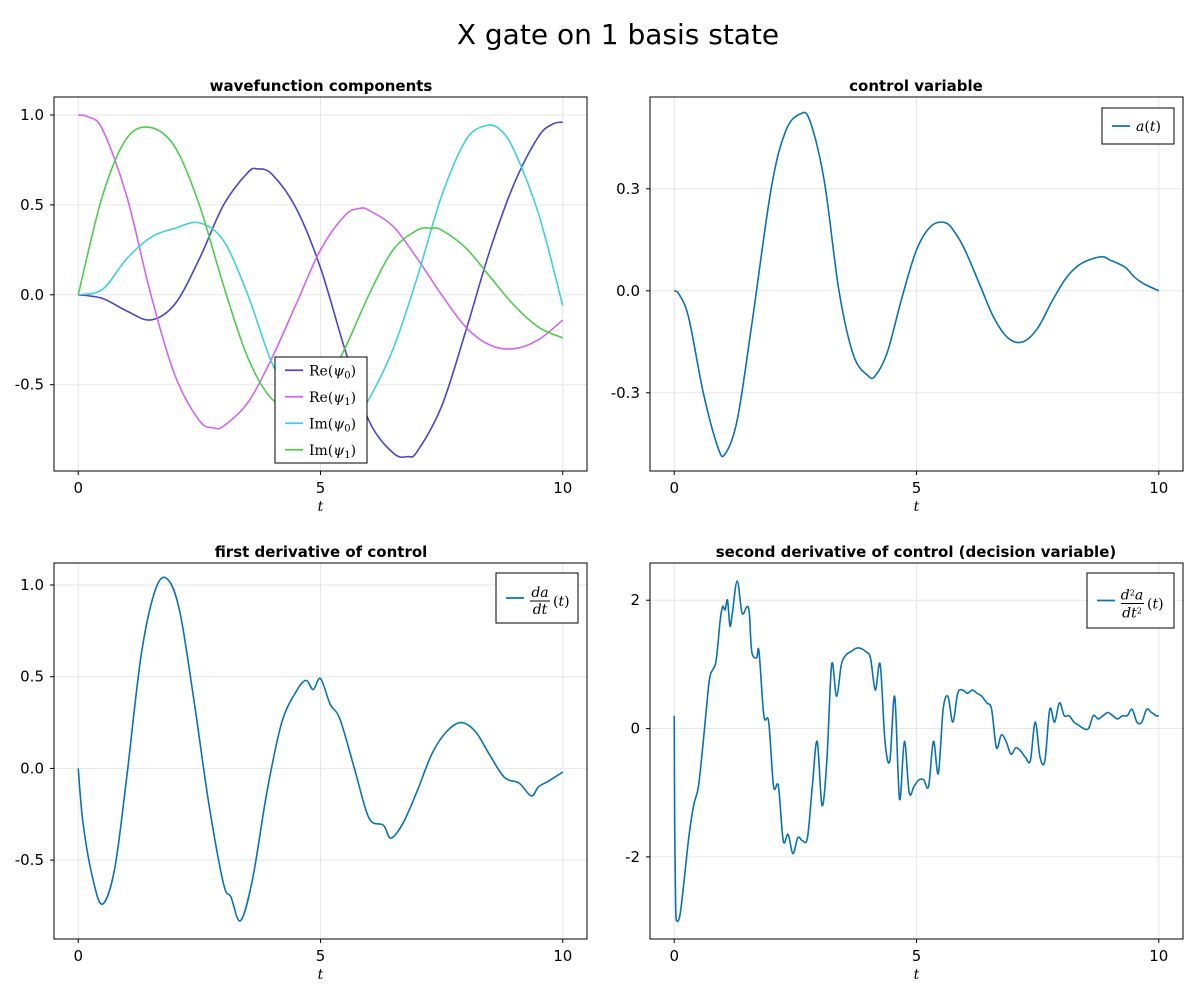 This screenshot has height=1000, width=1200. Describe the element at coordinates (628, 189) in the screenshot. I see `y-tick-label: 0.3` at that location.